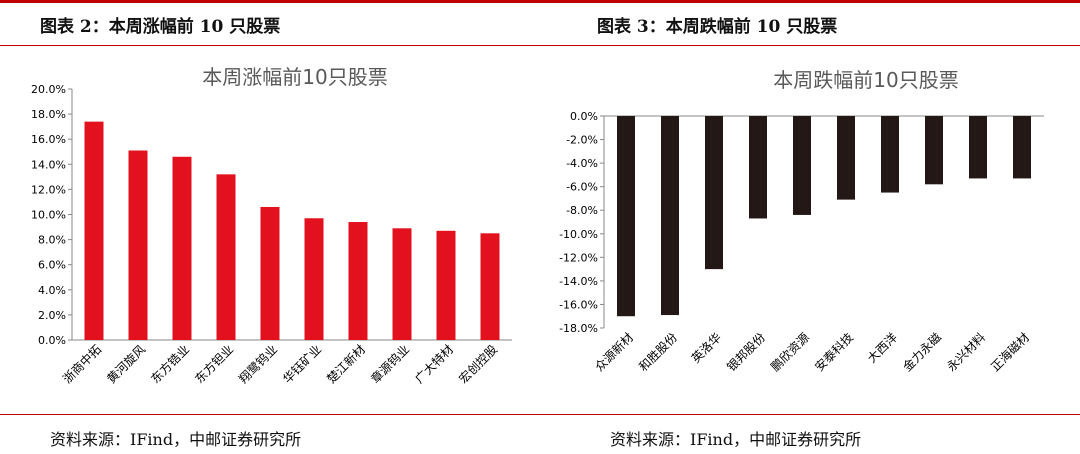 This screenshot has width=1080, height=454. I want to click on x-category-label: 正海磁材, so click(1010, 352).